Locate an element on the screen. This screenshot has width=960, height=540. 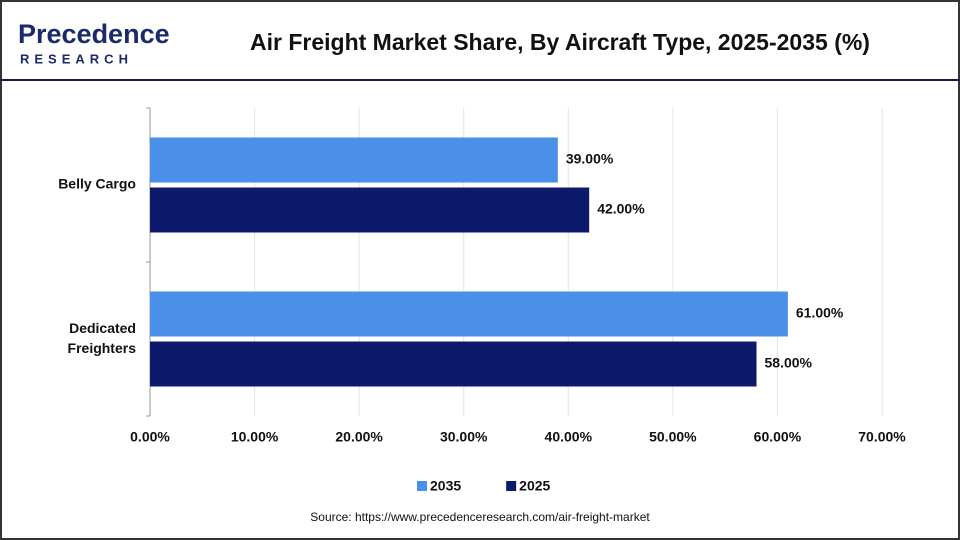
legend-label: 2035 is located at coordinates (445, 486).